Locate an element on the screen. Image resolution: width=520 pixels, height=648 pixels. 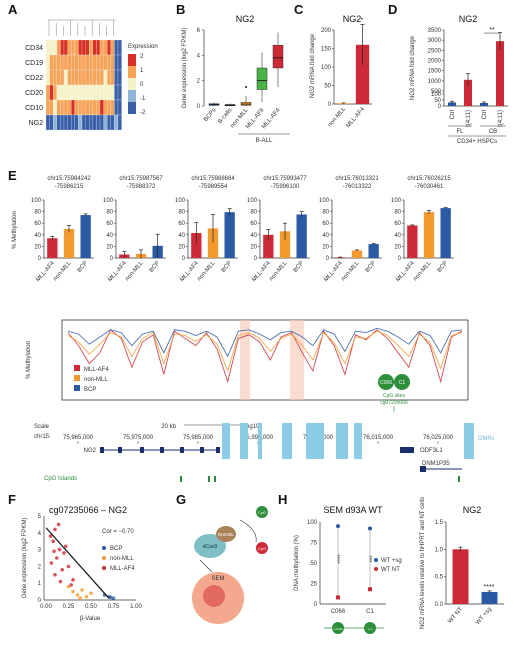
cpg-legend-label: CpG sites is located at coordinates (394, 396).